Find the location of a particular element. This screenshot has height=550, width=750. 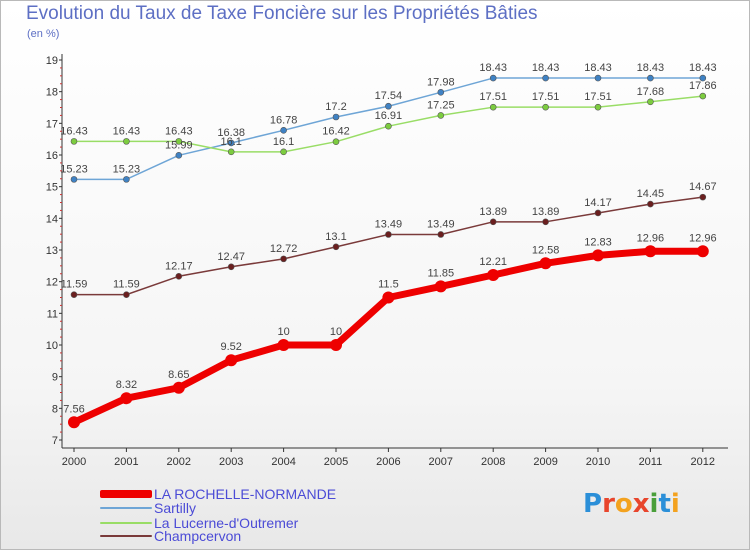

data-label: 11.59 is located at coordinates (126, 285).